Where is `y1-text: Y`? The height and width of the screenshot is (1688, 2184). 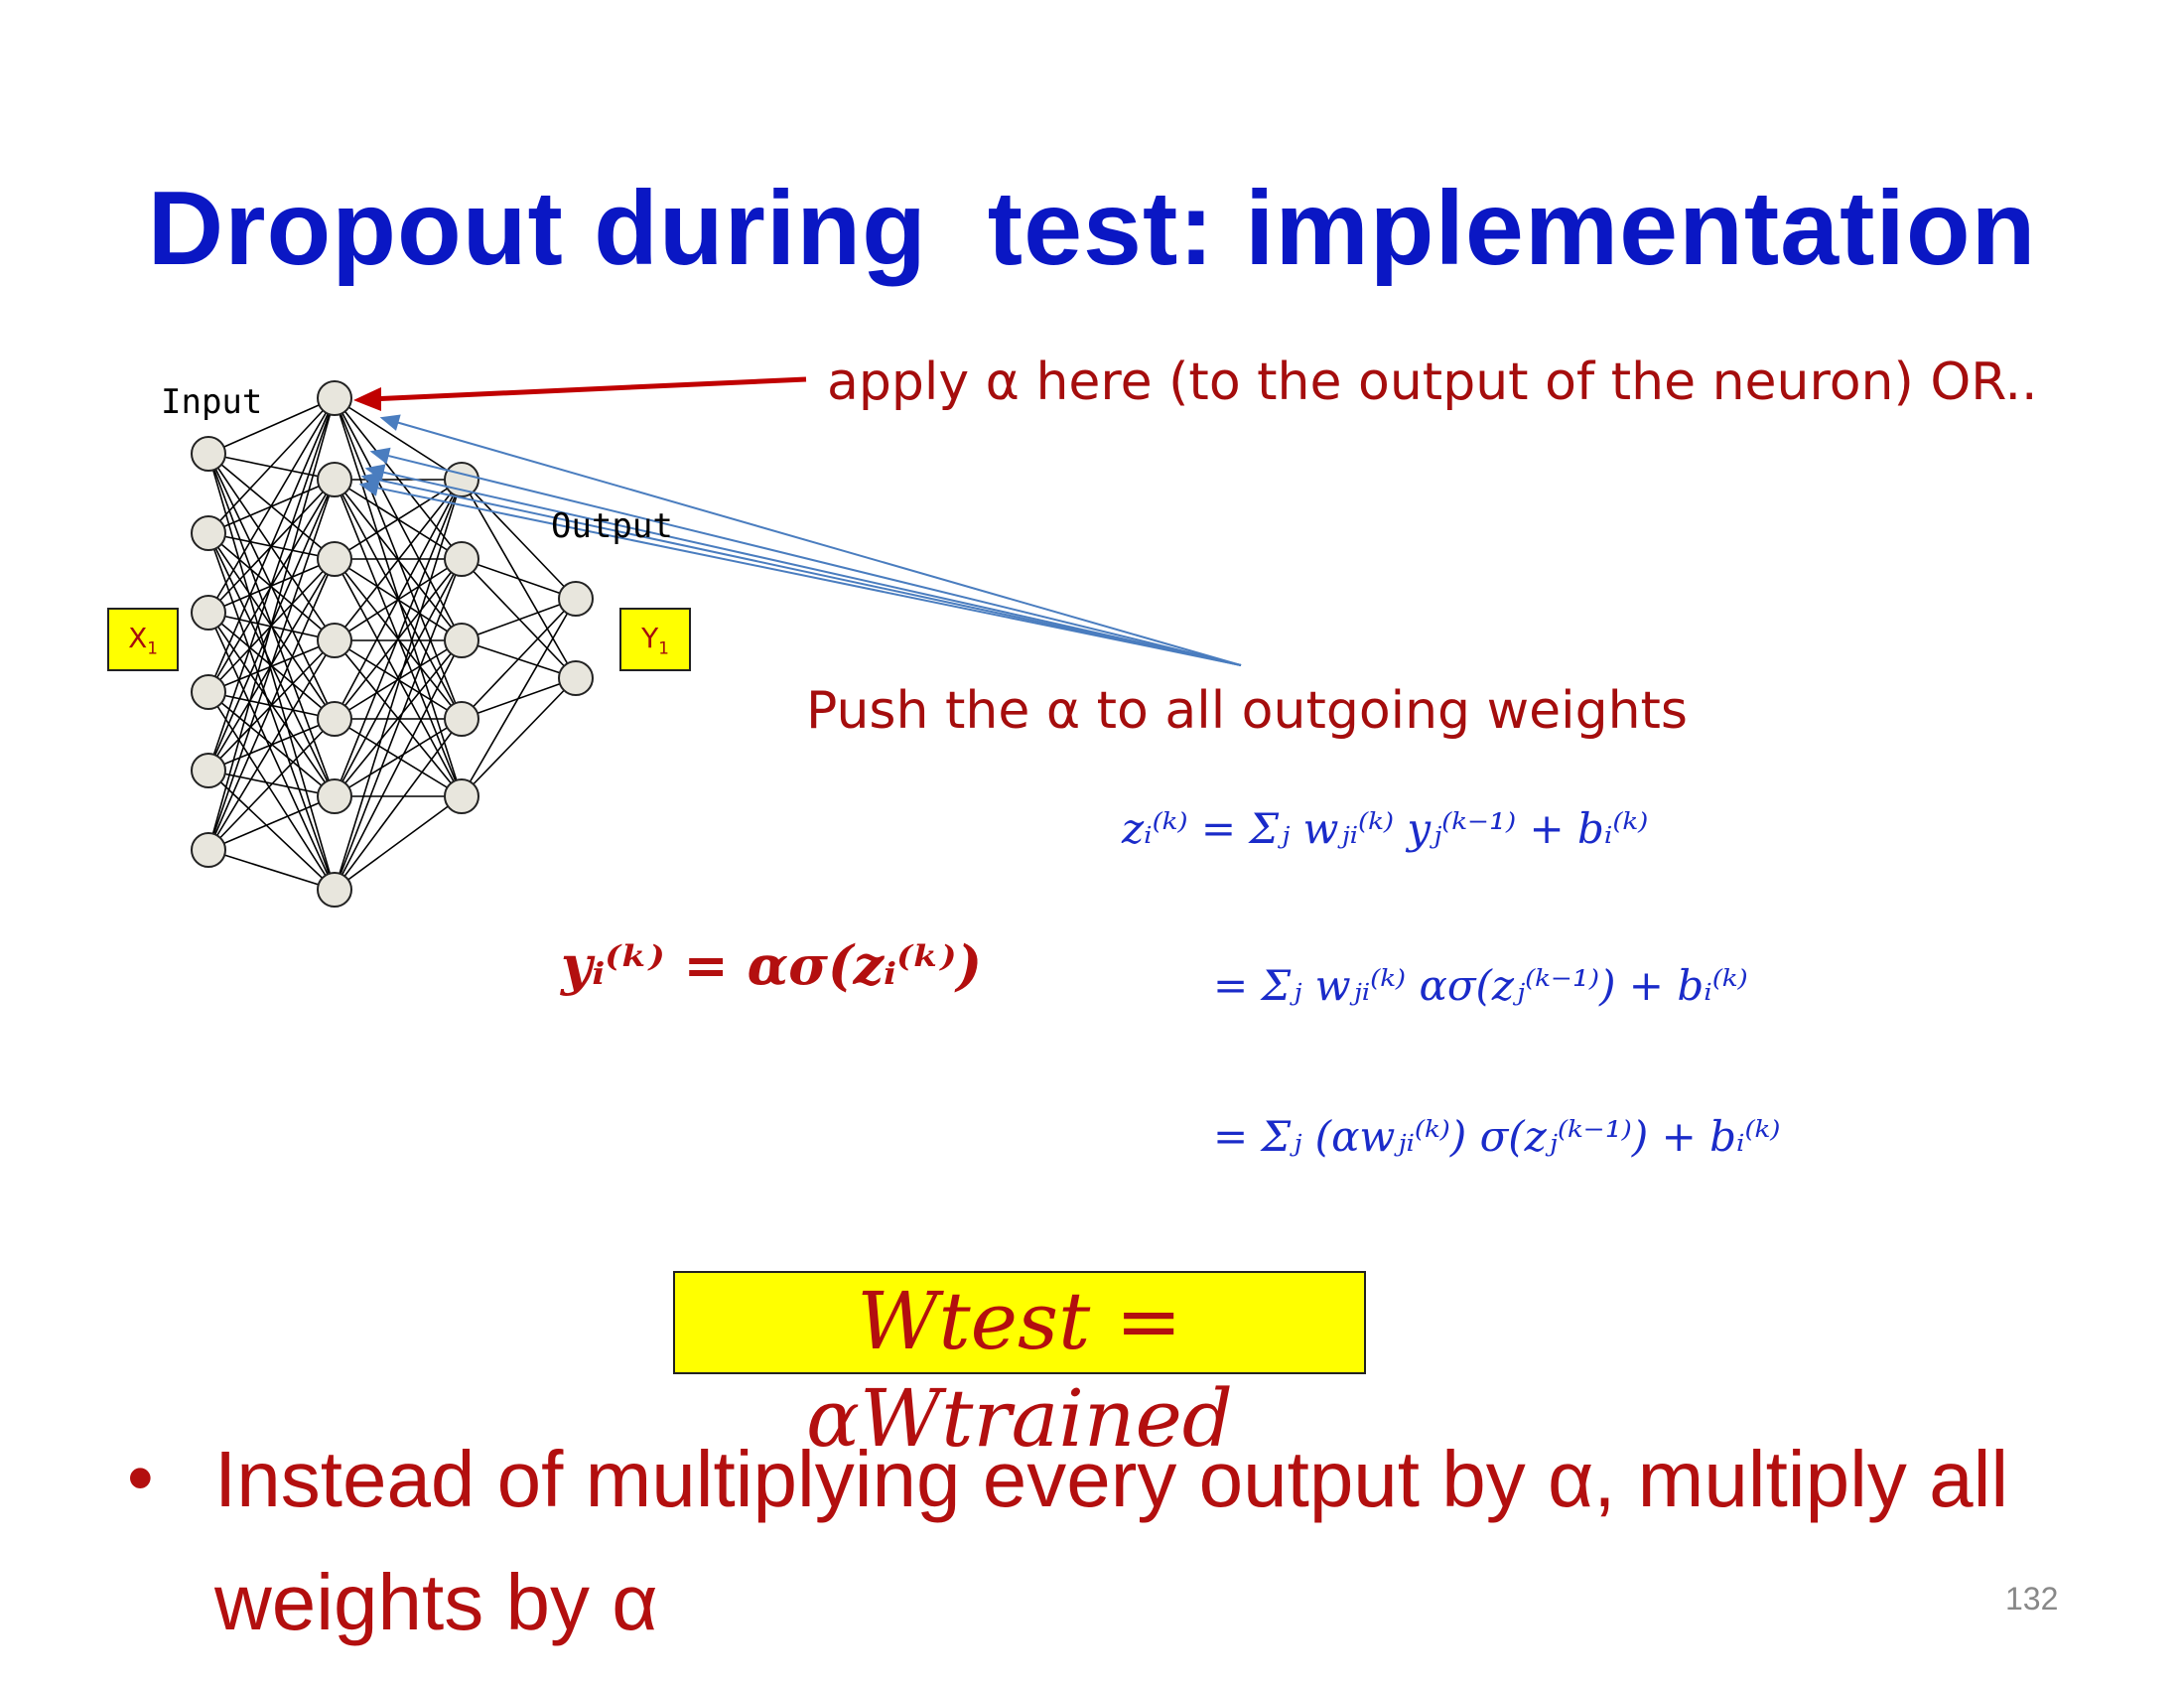 y1-text: Y is located at coordinates (650, 638).